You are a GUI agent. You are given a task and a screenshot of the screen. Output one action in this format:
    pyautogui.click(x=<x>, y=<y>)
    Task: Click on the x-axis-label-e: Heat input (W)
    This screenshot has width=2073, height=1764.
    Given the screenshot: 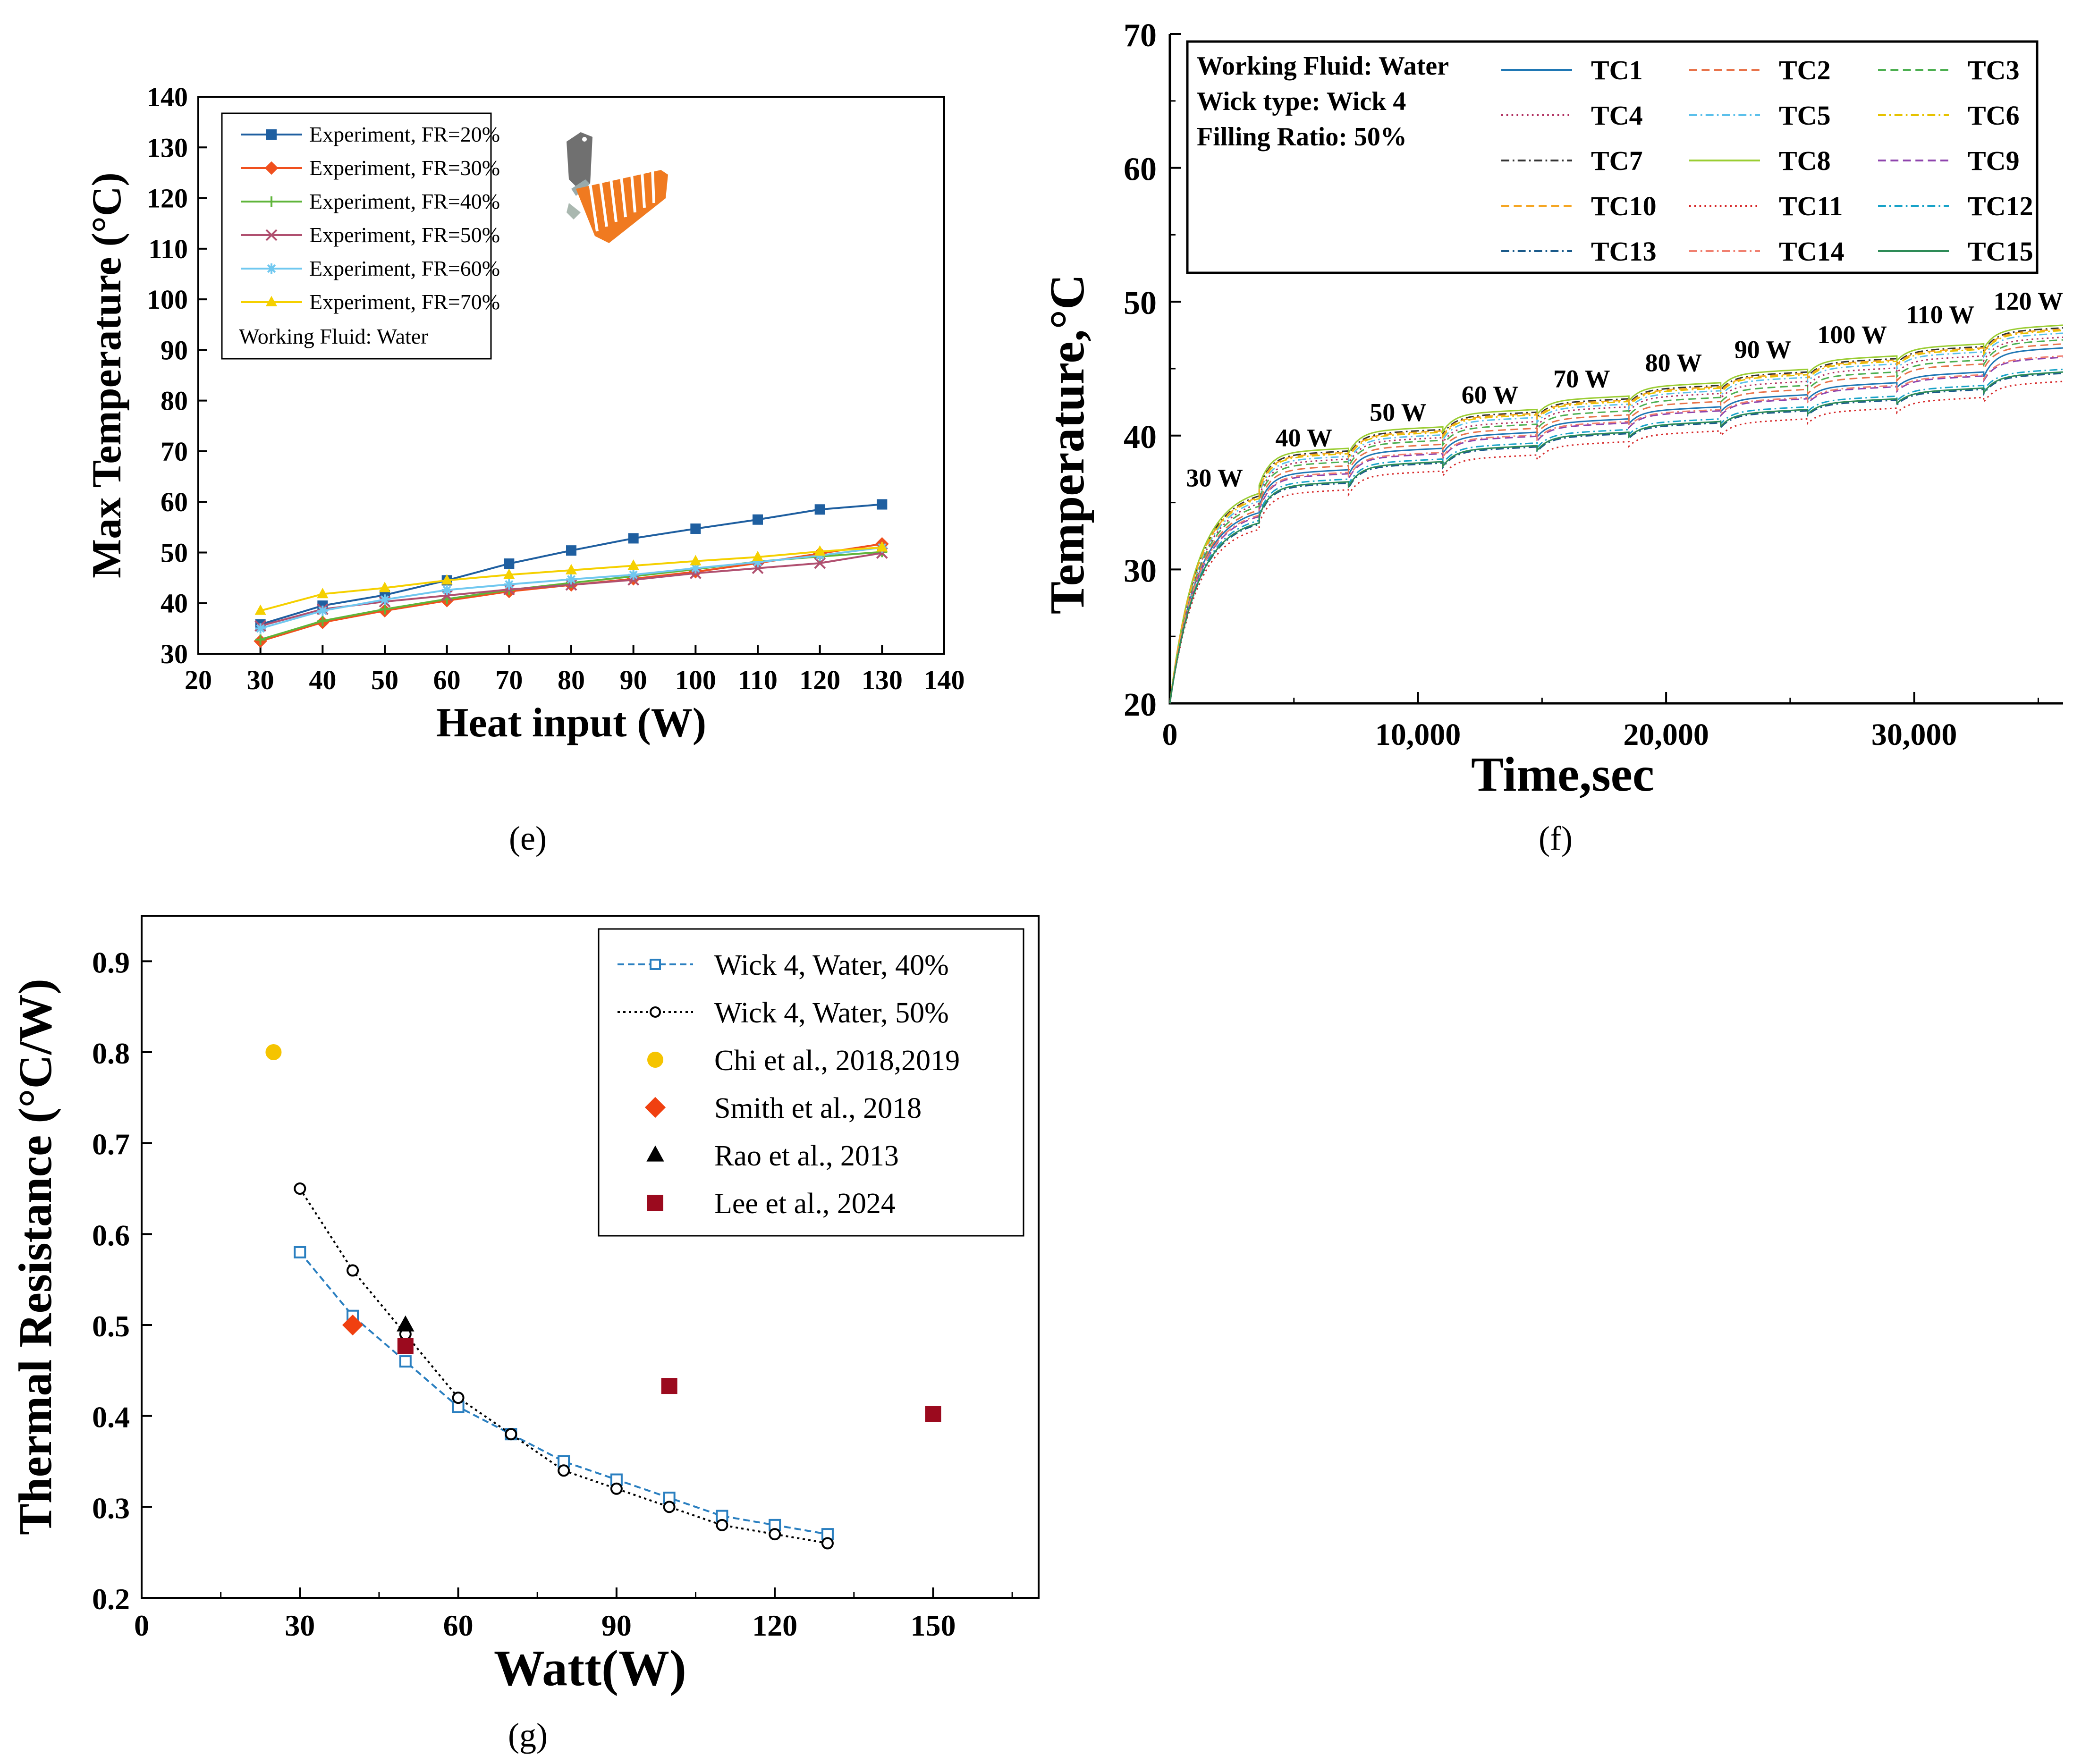 What is the action you would take?
    pyautogui.click(x=571, y=723)
    